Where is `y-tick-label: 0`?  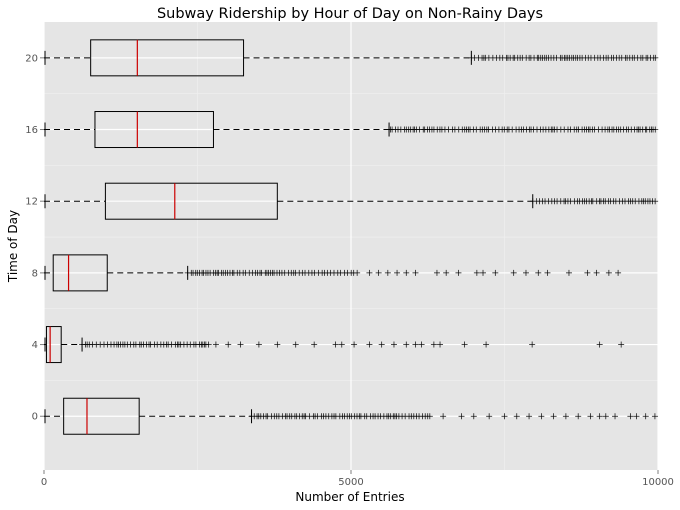 y-tick-label: 0 is located at coordinates (35, 417).